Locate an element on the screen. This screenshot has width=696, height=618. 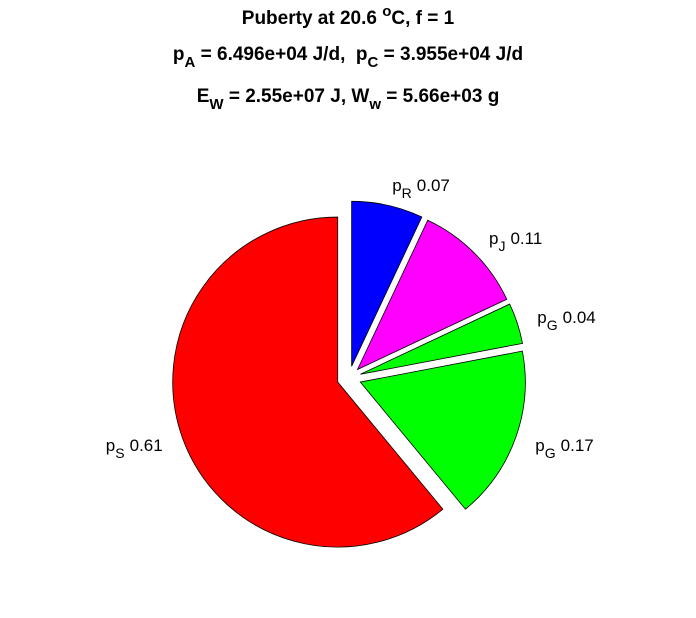
title-part: p is located at coordinates (179, 54).